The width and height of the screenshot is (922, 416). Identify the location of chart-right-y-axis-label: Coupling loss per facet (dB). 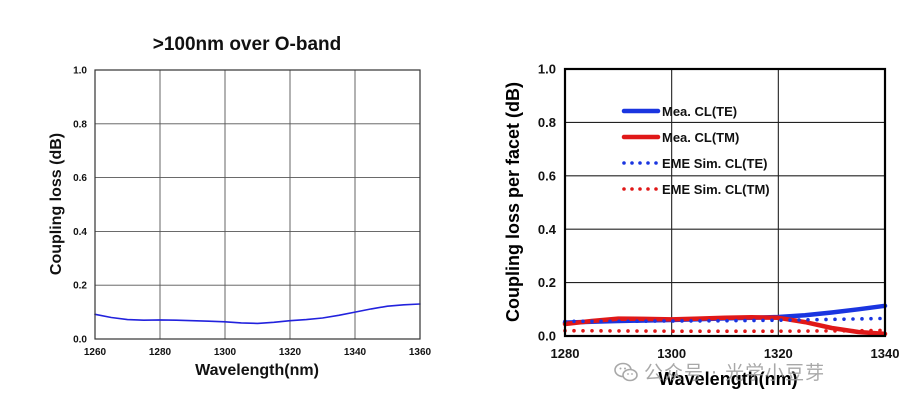
(513, 202).